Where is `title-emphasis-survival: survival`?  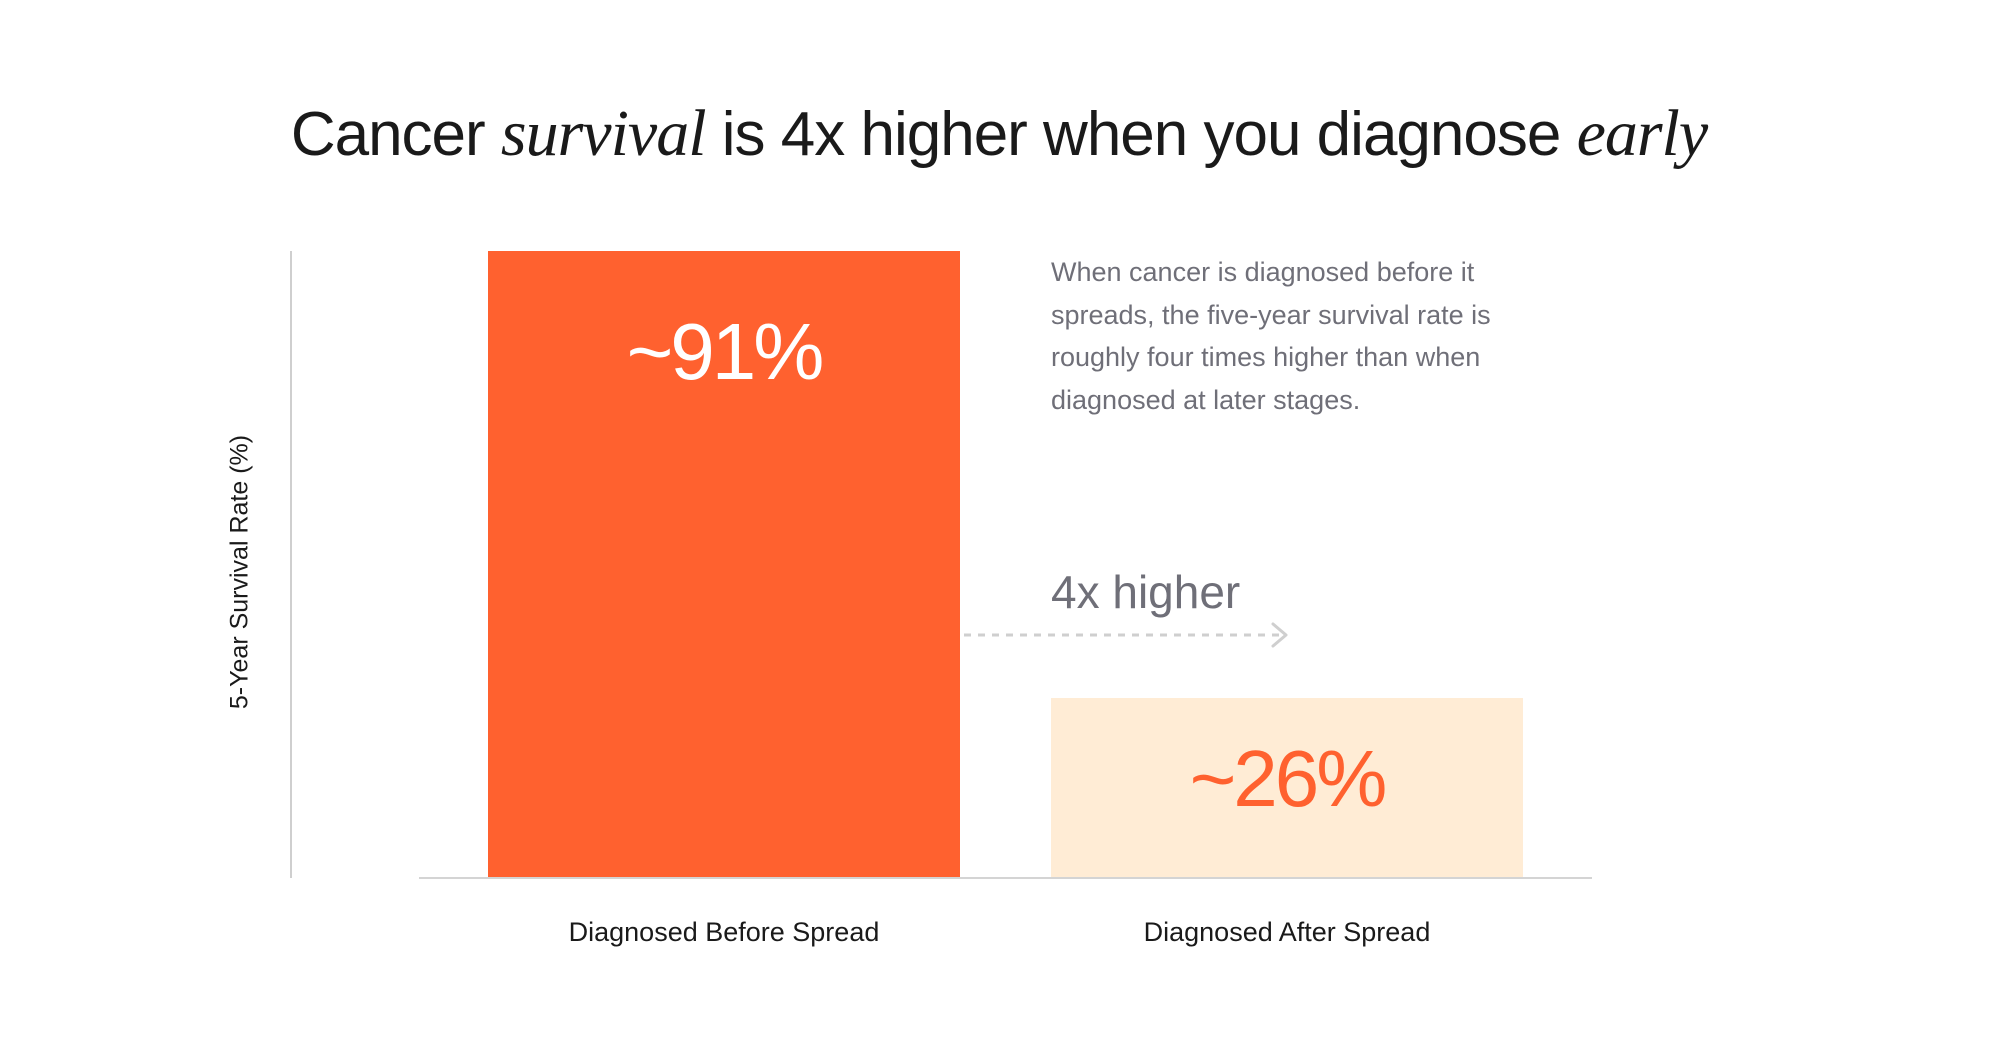
title-emphasis-survival: survival is located at coordinates (603, 133).